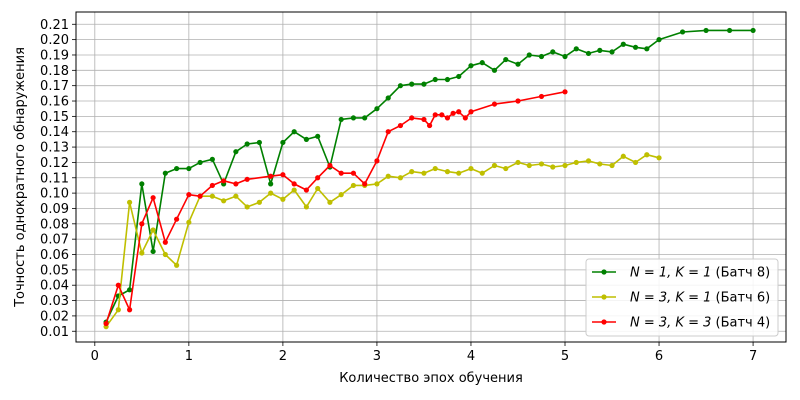 The width and height of the screenshot is (800, 400). What do you see at coordinates (54, 71) in the screenshot?
I see `y-tick-label: 0.18` at bounding box center [54, 71].